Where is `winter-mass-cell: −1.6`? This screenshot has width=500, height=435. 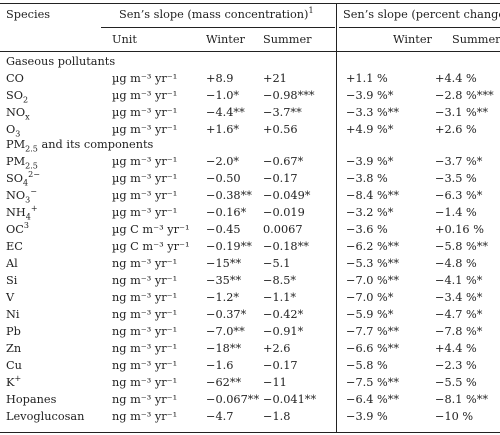 winter-mass-cell: −1.6 is located at coordinates (220, 365).